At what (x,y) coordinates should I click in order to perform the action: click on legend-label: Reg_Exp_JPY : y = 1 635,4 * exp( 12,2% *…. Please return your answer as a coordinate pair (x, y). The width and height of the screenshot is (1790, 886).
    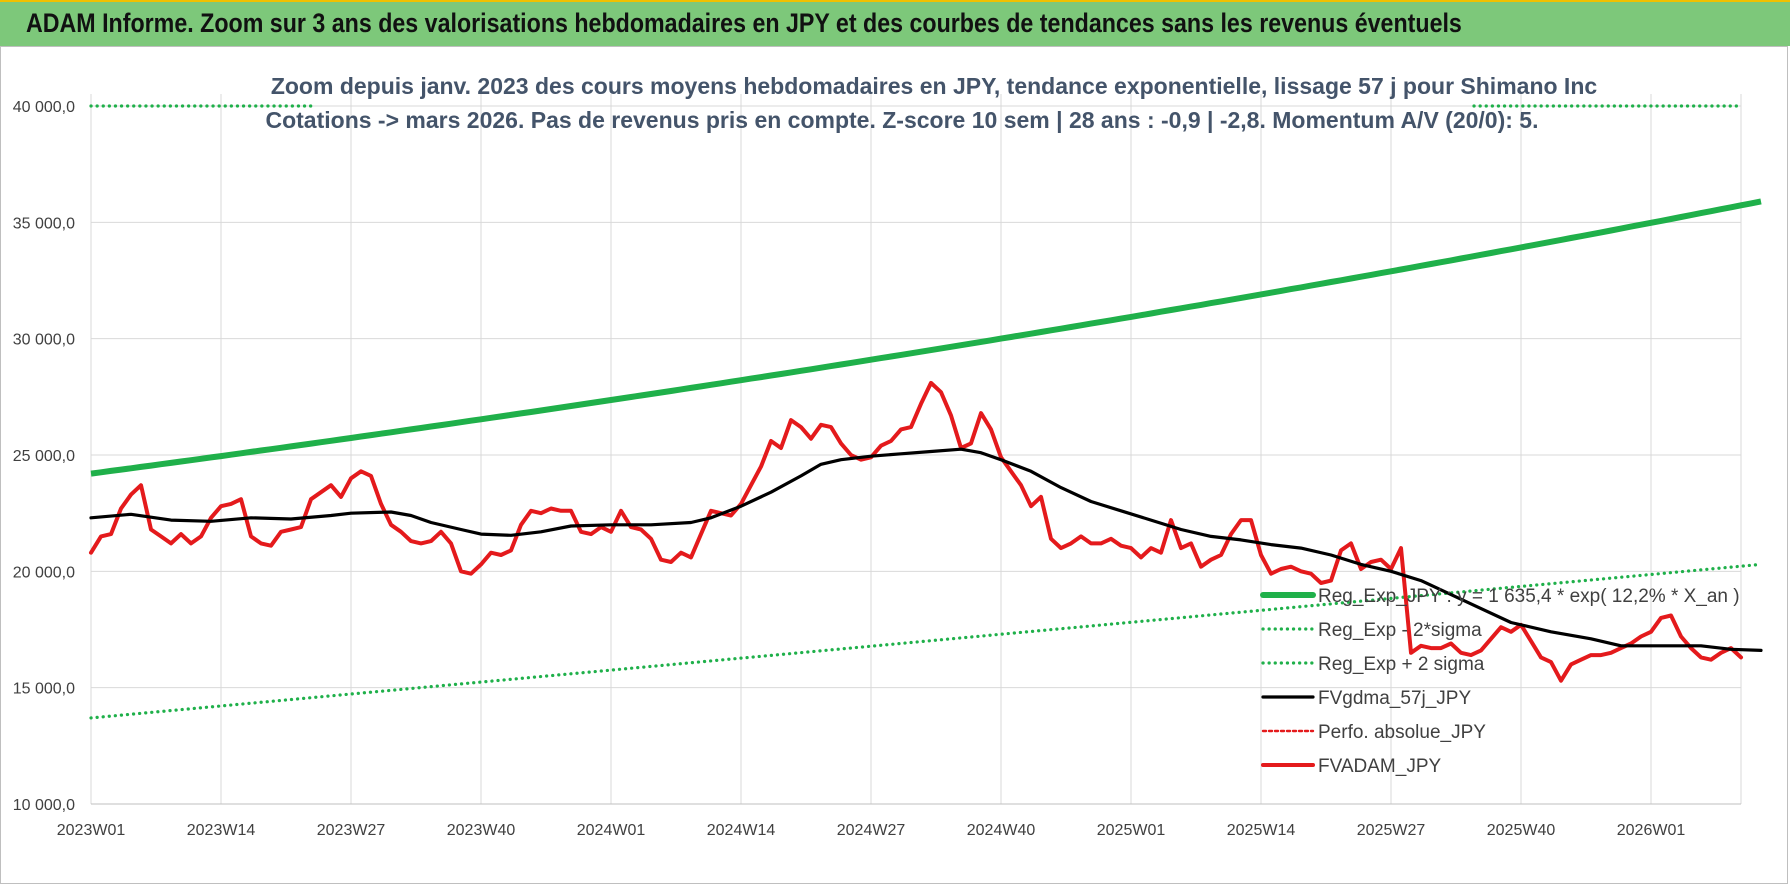
    Looking at the image, I should click on (1529, 596).